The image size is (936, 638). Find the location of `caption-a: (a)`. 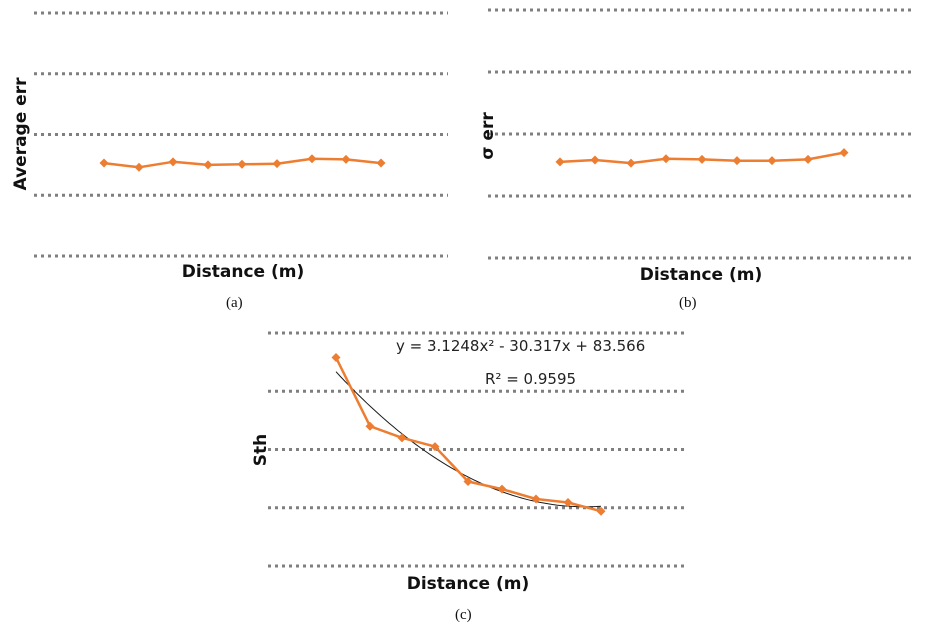

caption-a: (a) is located at coordinates (234, 303).